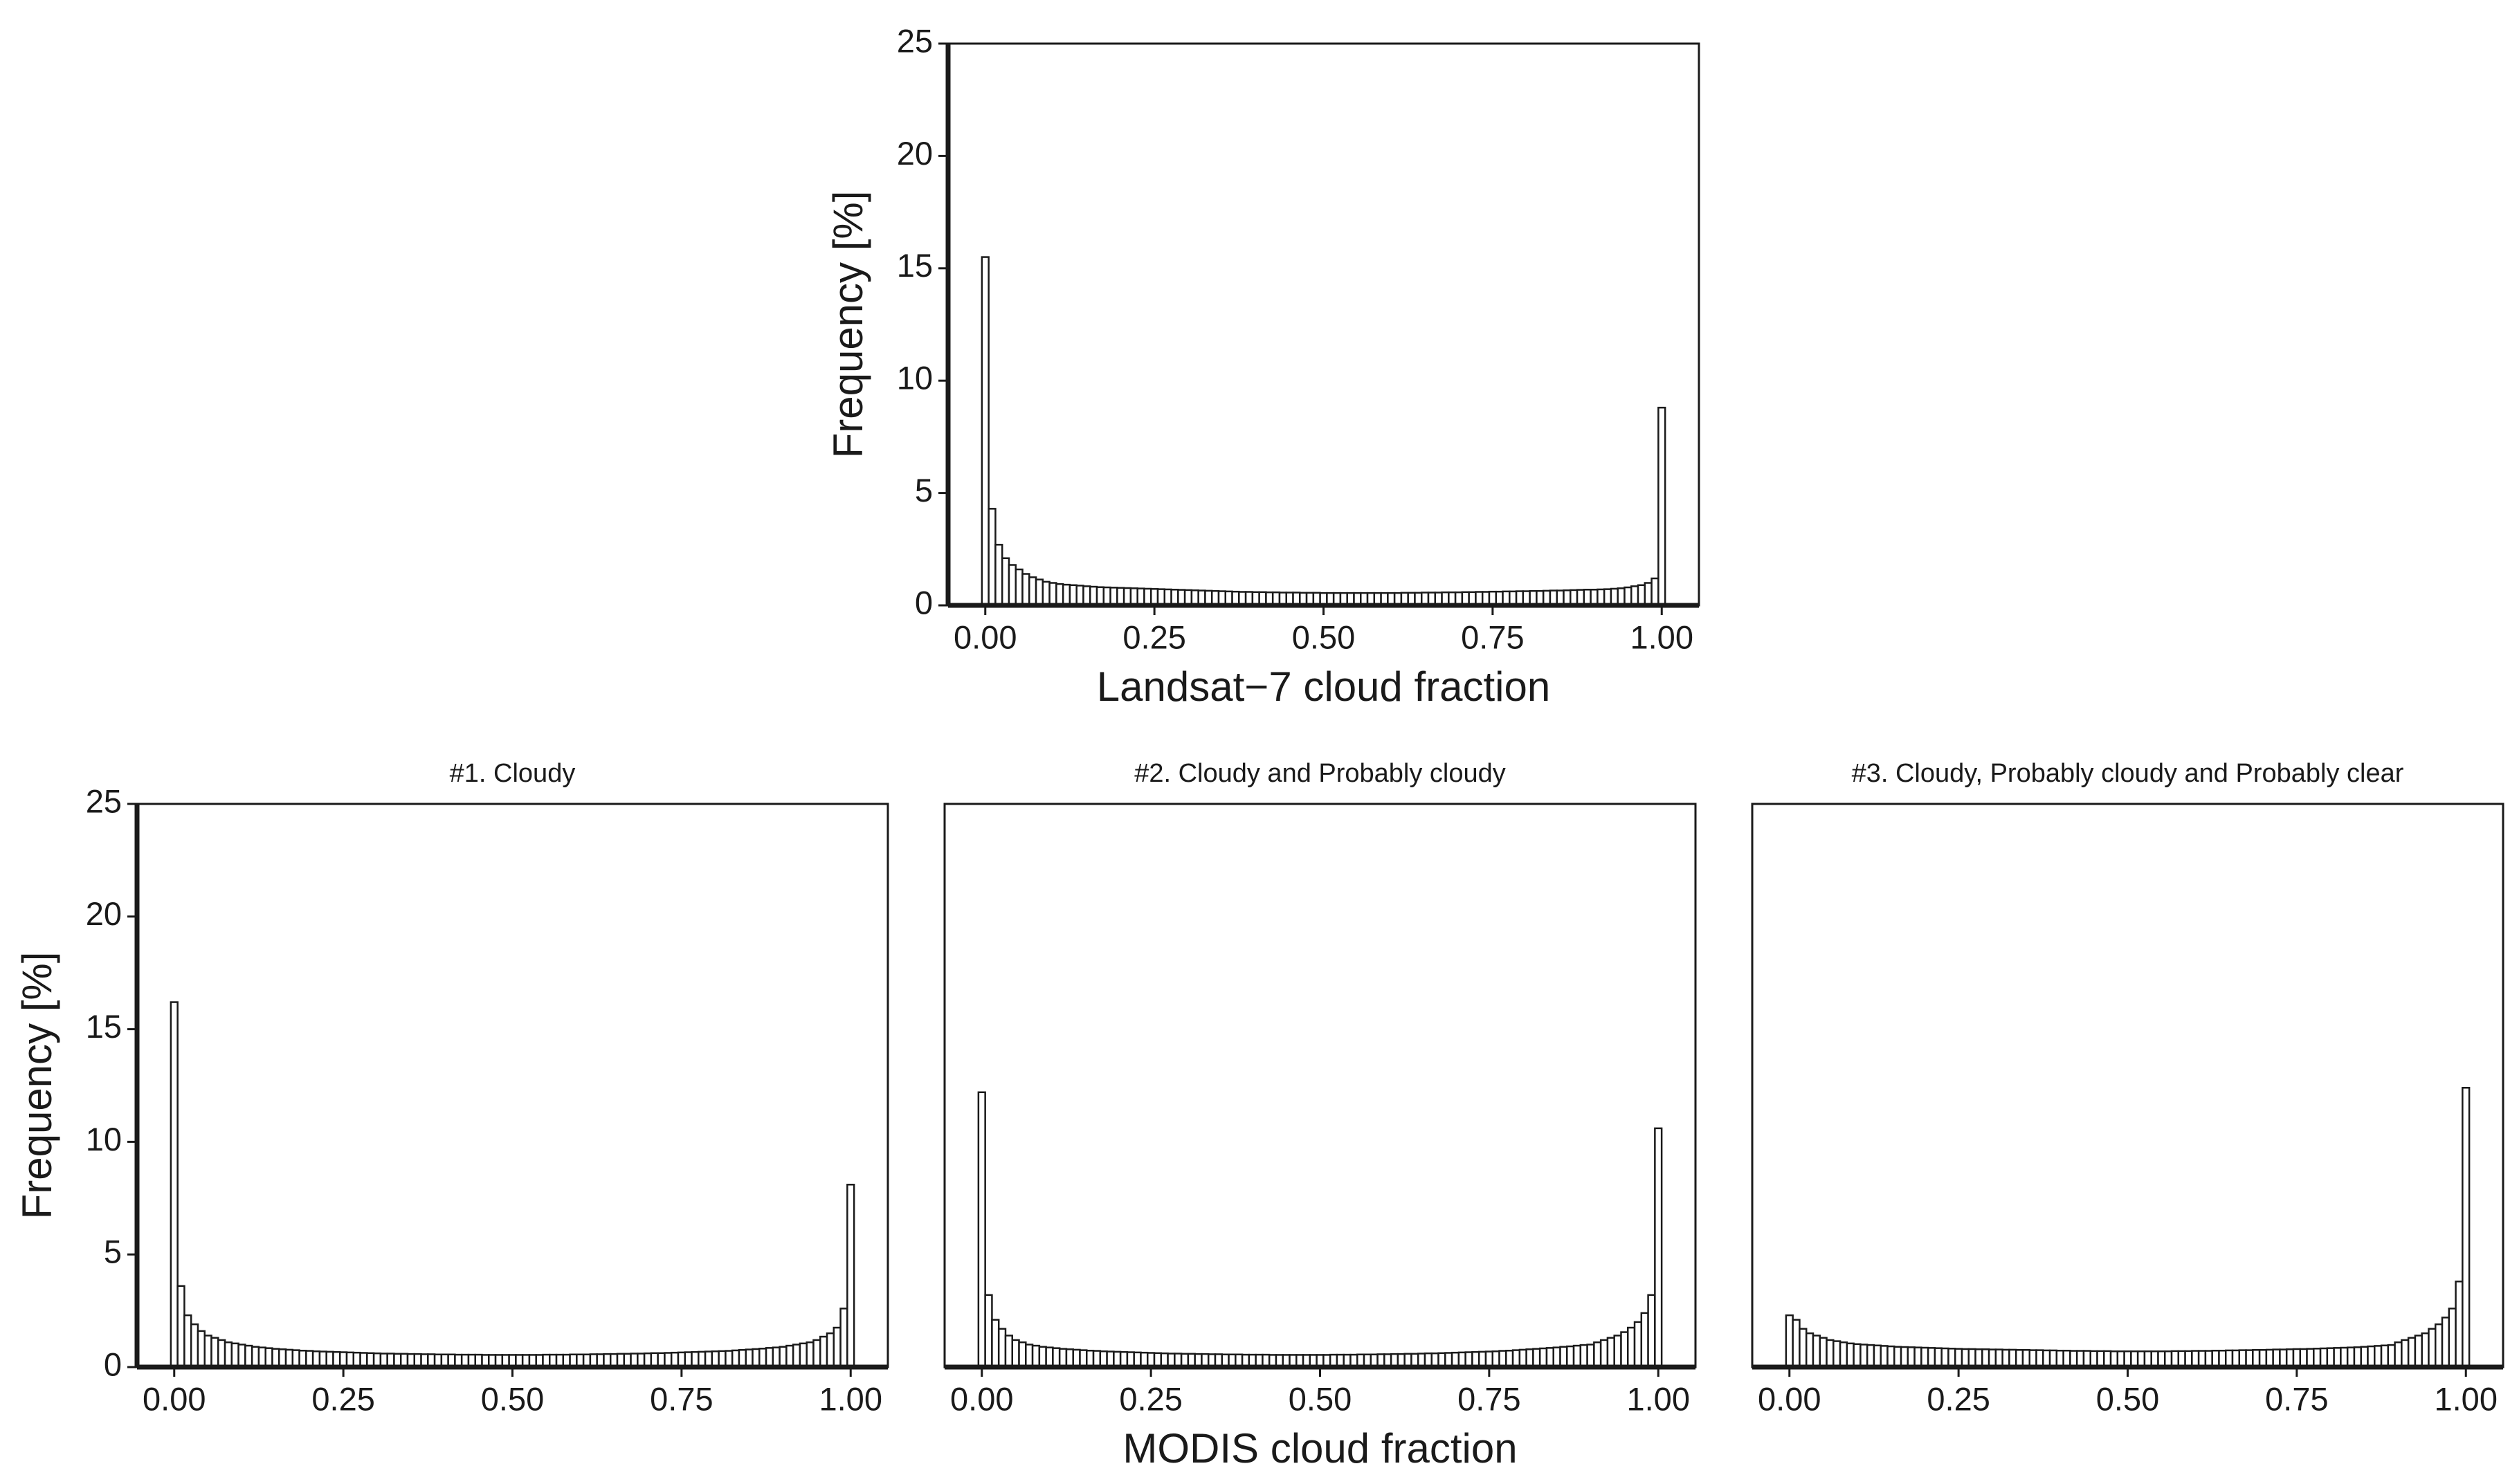 Image resolution: width=2519 pixels, height=1484 pixels. Describe the element at coordinates (512, 1398) in the screenshot. I see `x-tick-label: 0.50` at that location.